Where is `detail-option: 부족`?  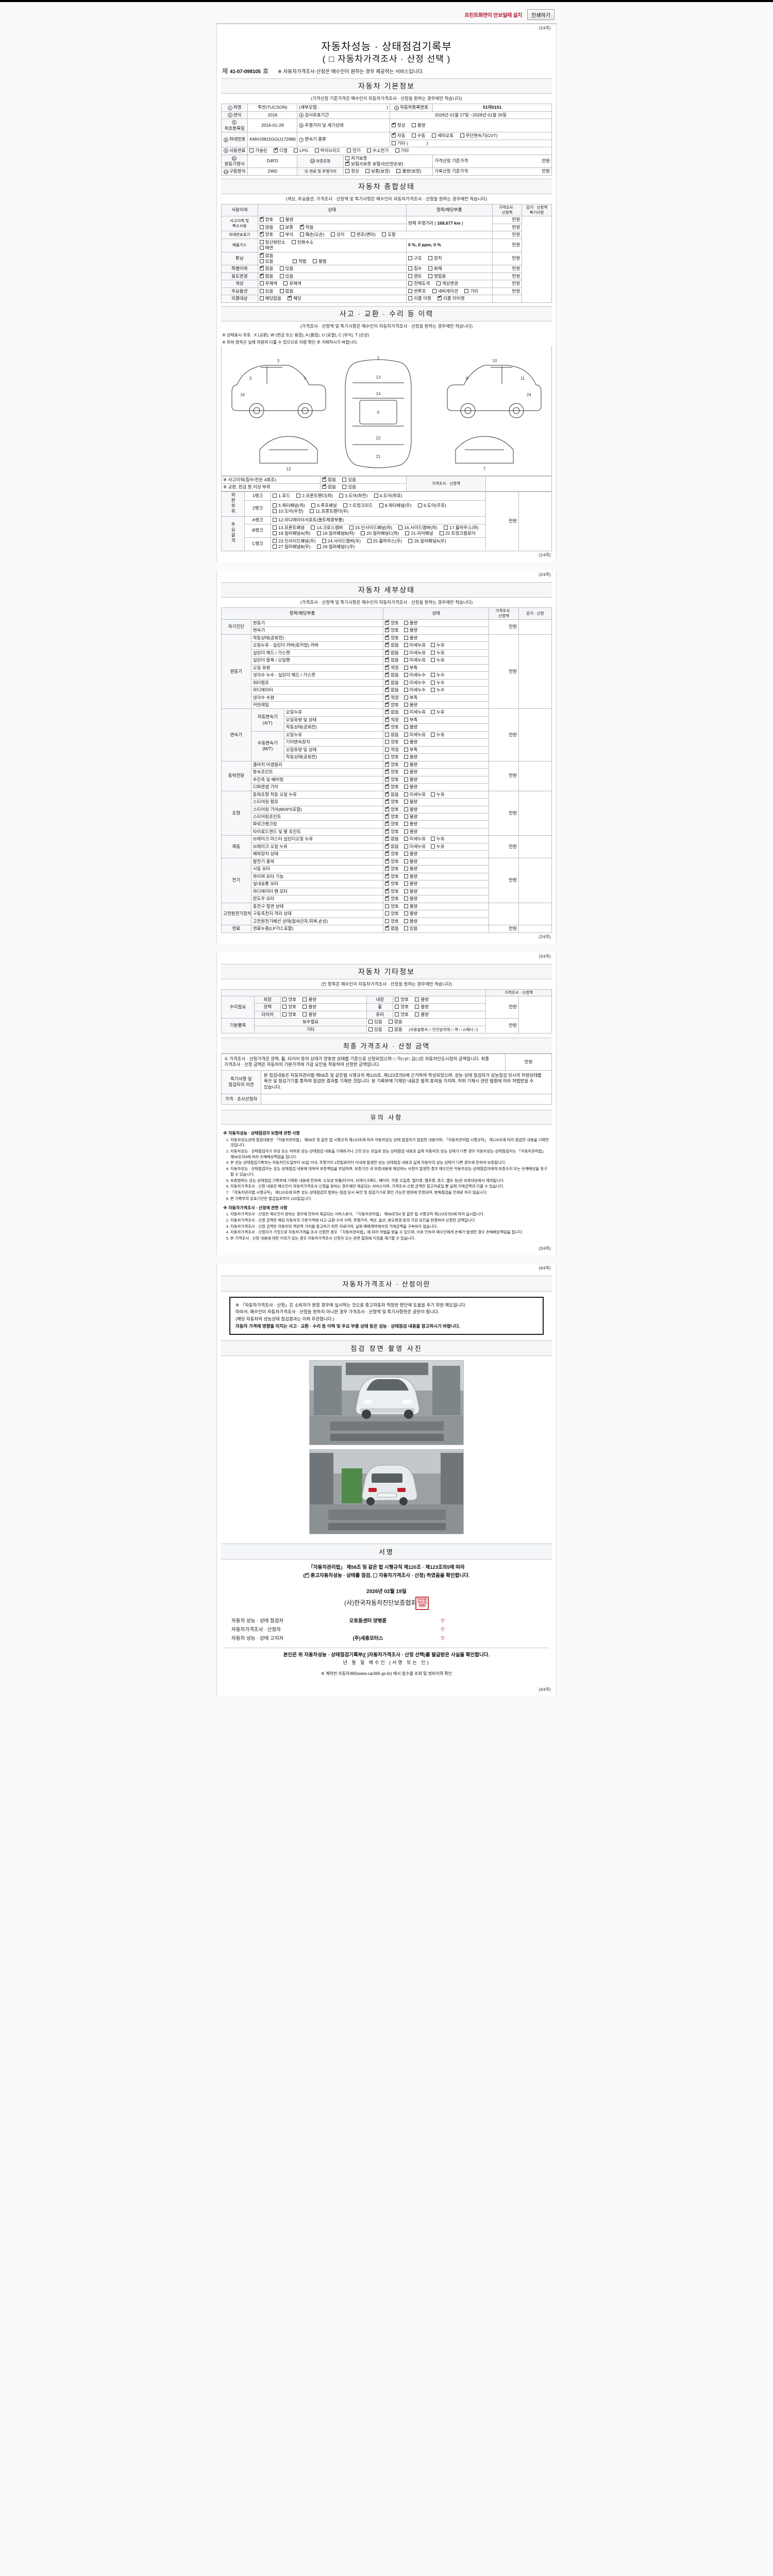 detail-option: 부족 is located at coordinates (410, 720).